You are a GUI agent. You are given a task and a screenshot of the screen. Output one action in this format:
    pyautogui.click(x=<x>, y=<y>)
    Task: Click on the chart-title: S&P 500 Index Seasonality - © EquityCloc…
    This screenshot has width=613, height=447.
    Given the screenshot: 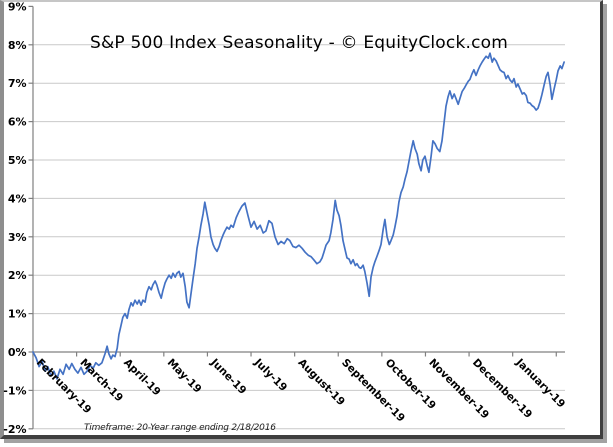 What is the action you would take?
    pyautogui.click(x=299, y=43)
    